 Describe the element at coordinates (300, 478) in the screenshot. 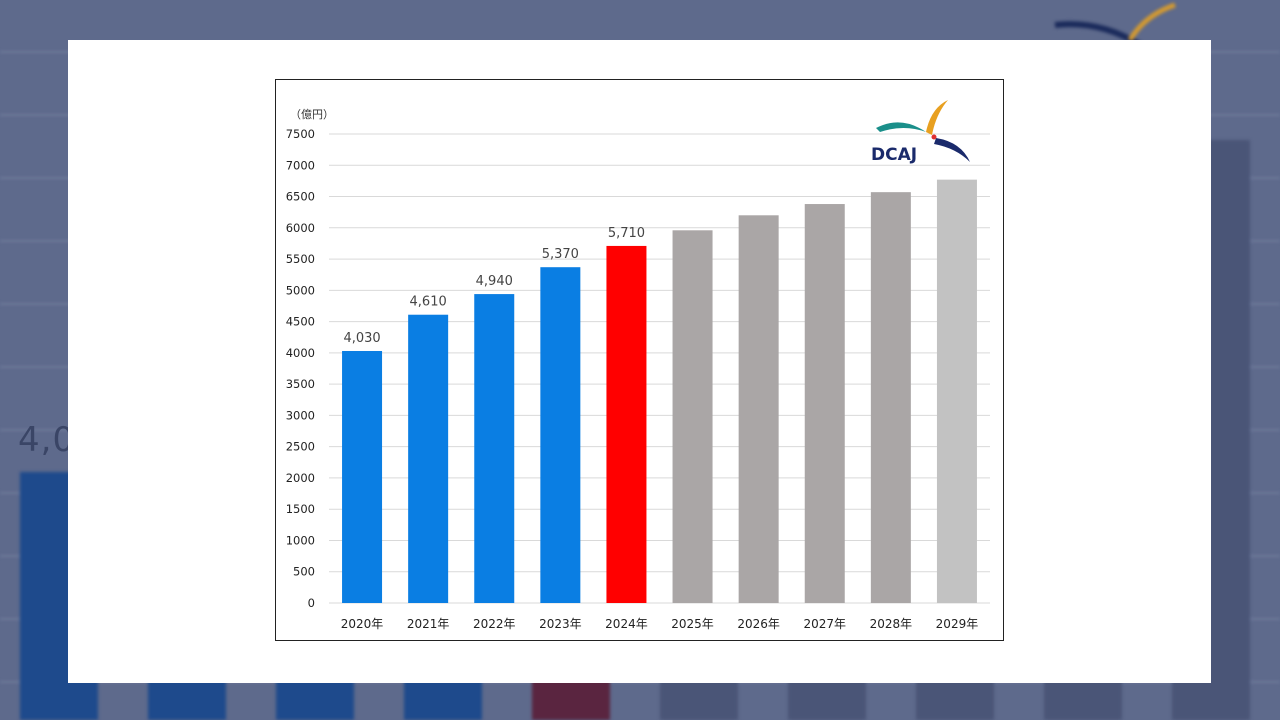

I see `y-tick-label: 2000` at that location.